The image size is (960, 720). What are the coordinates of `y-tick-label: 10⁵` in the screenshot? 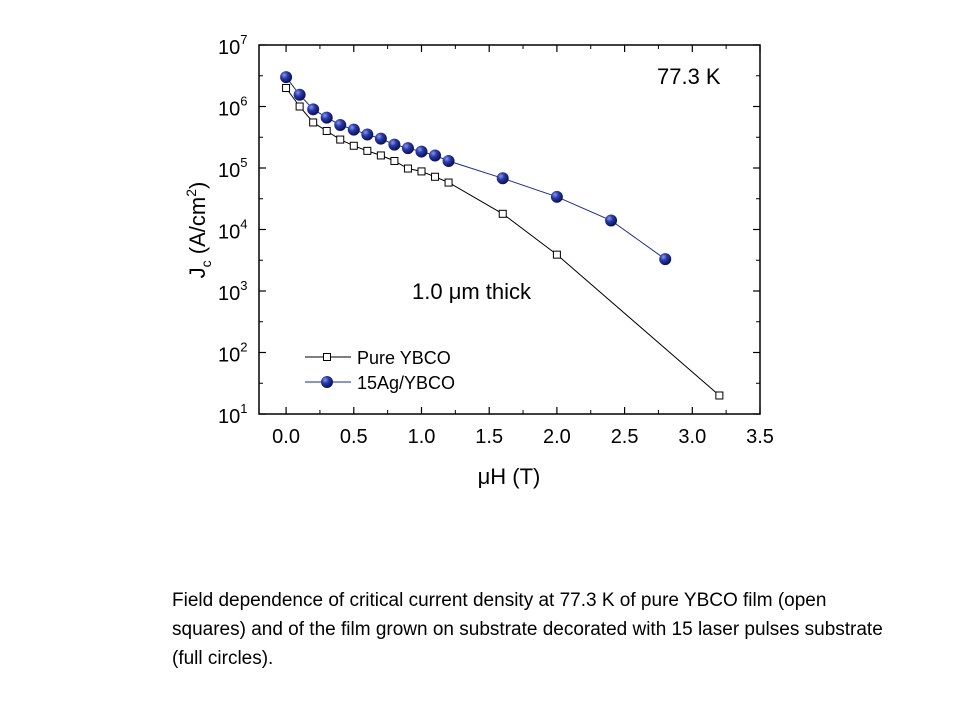 It's located at (232, 168).